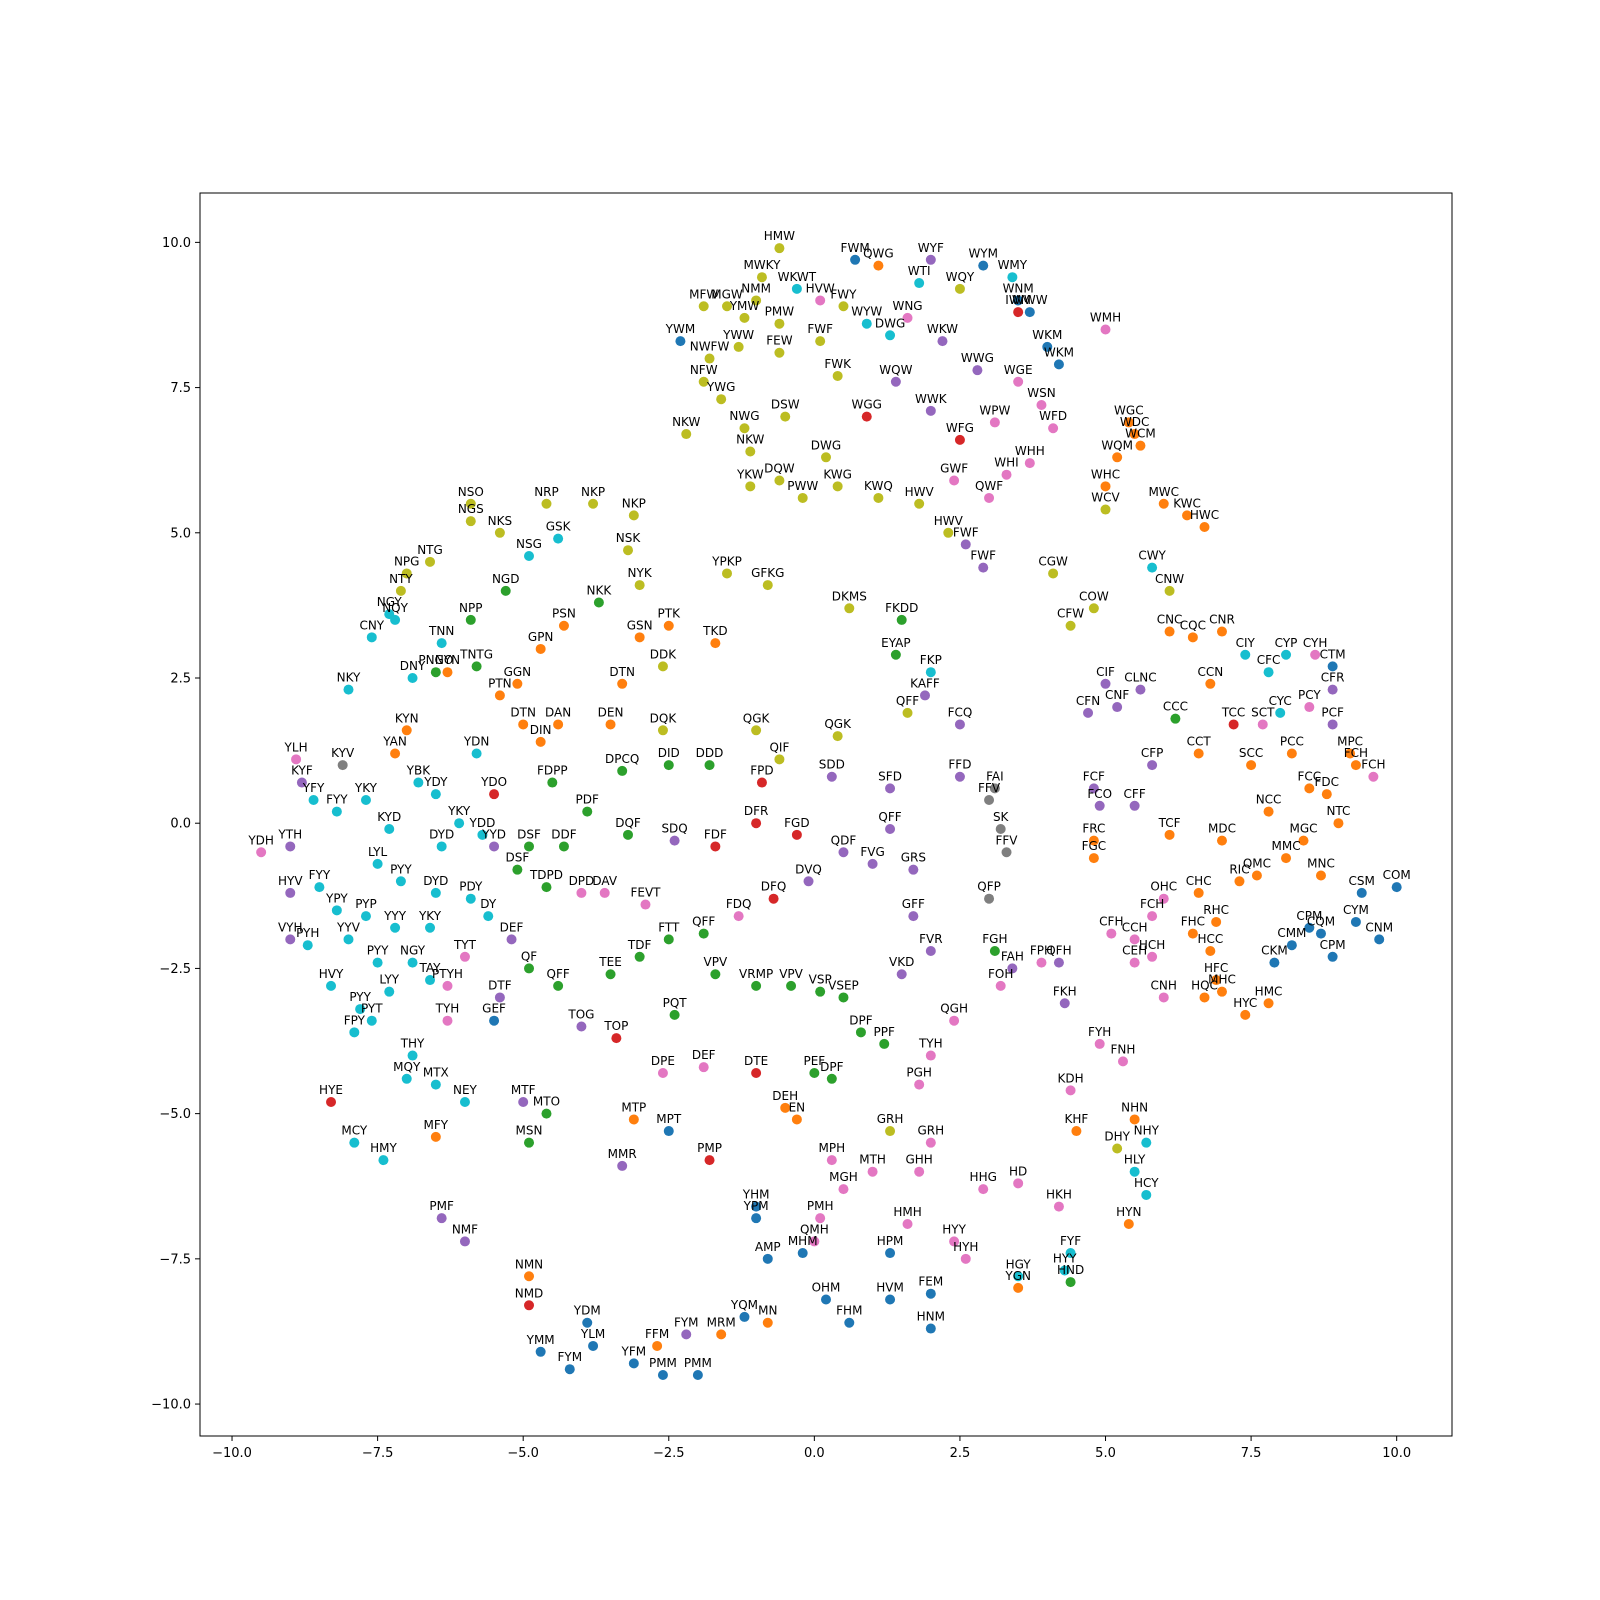  I want to click on point-label: FWM, so click(855, 248).